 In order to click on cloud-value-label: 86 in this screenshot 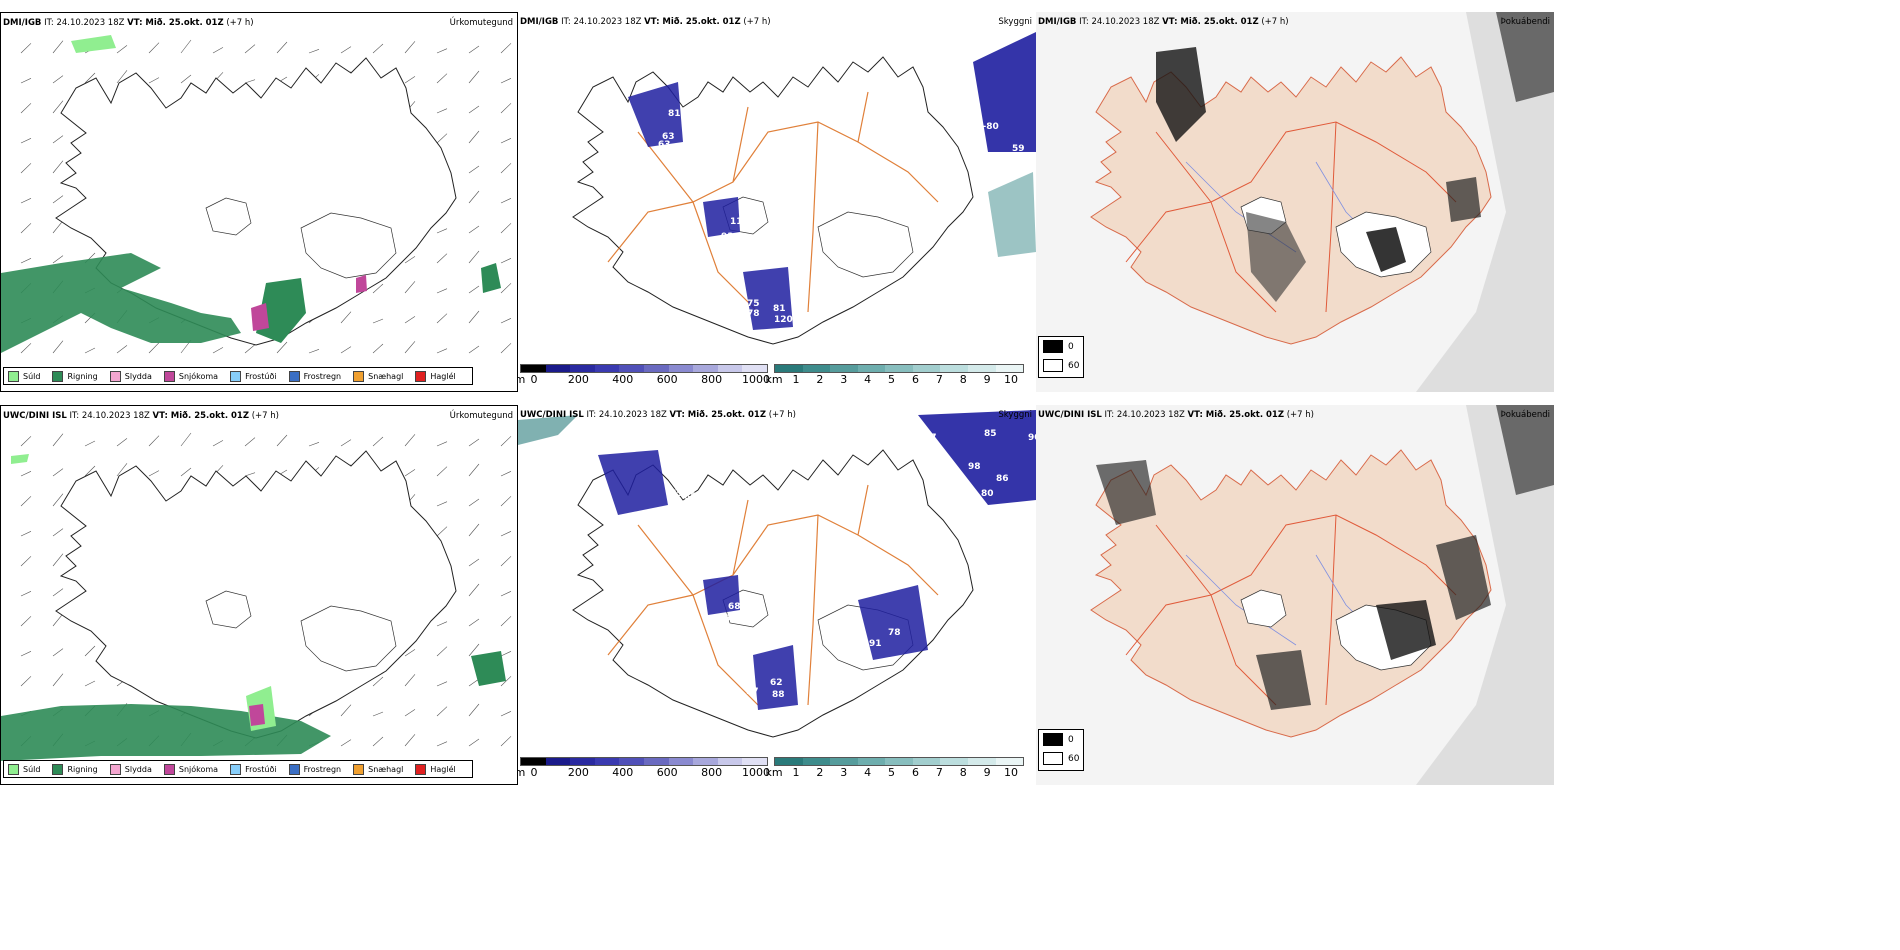, I will do `click(1002, 479)`.